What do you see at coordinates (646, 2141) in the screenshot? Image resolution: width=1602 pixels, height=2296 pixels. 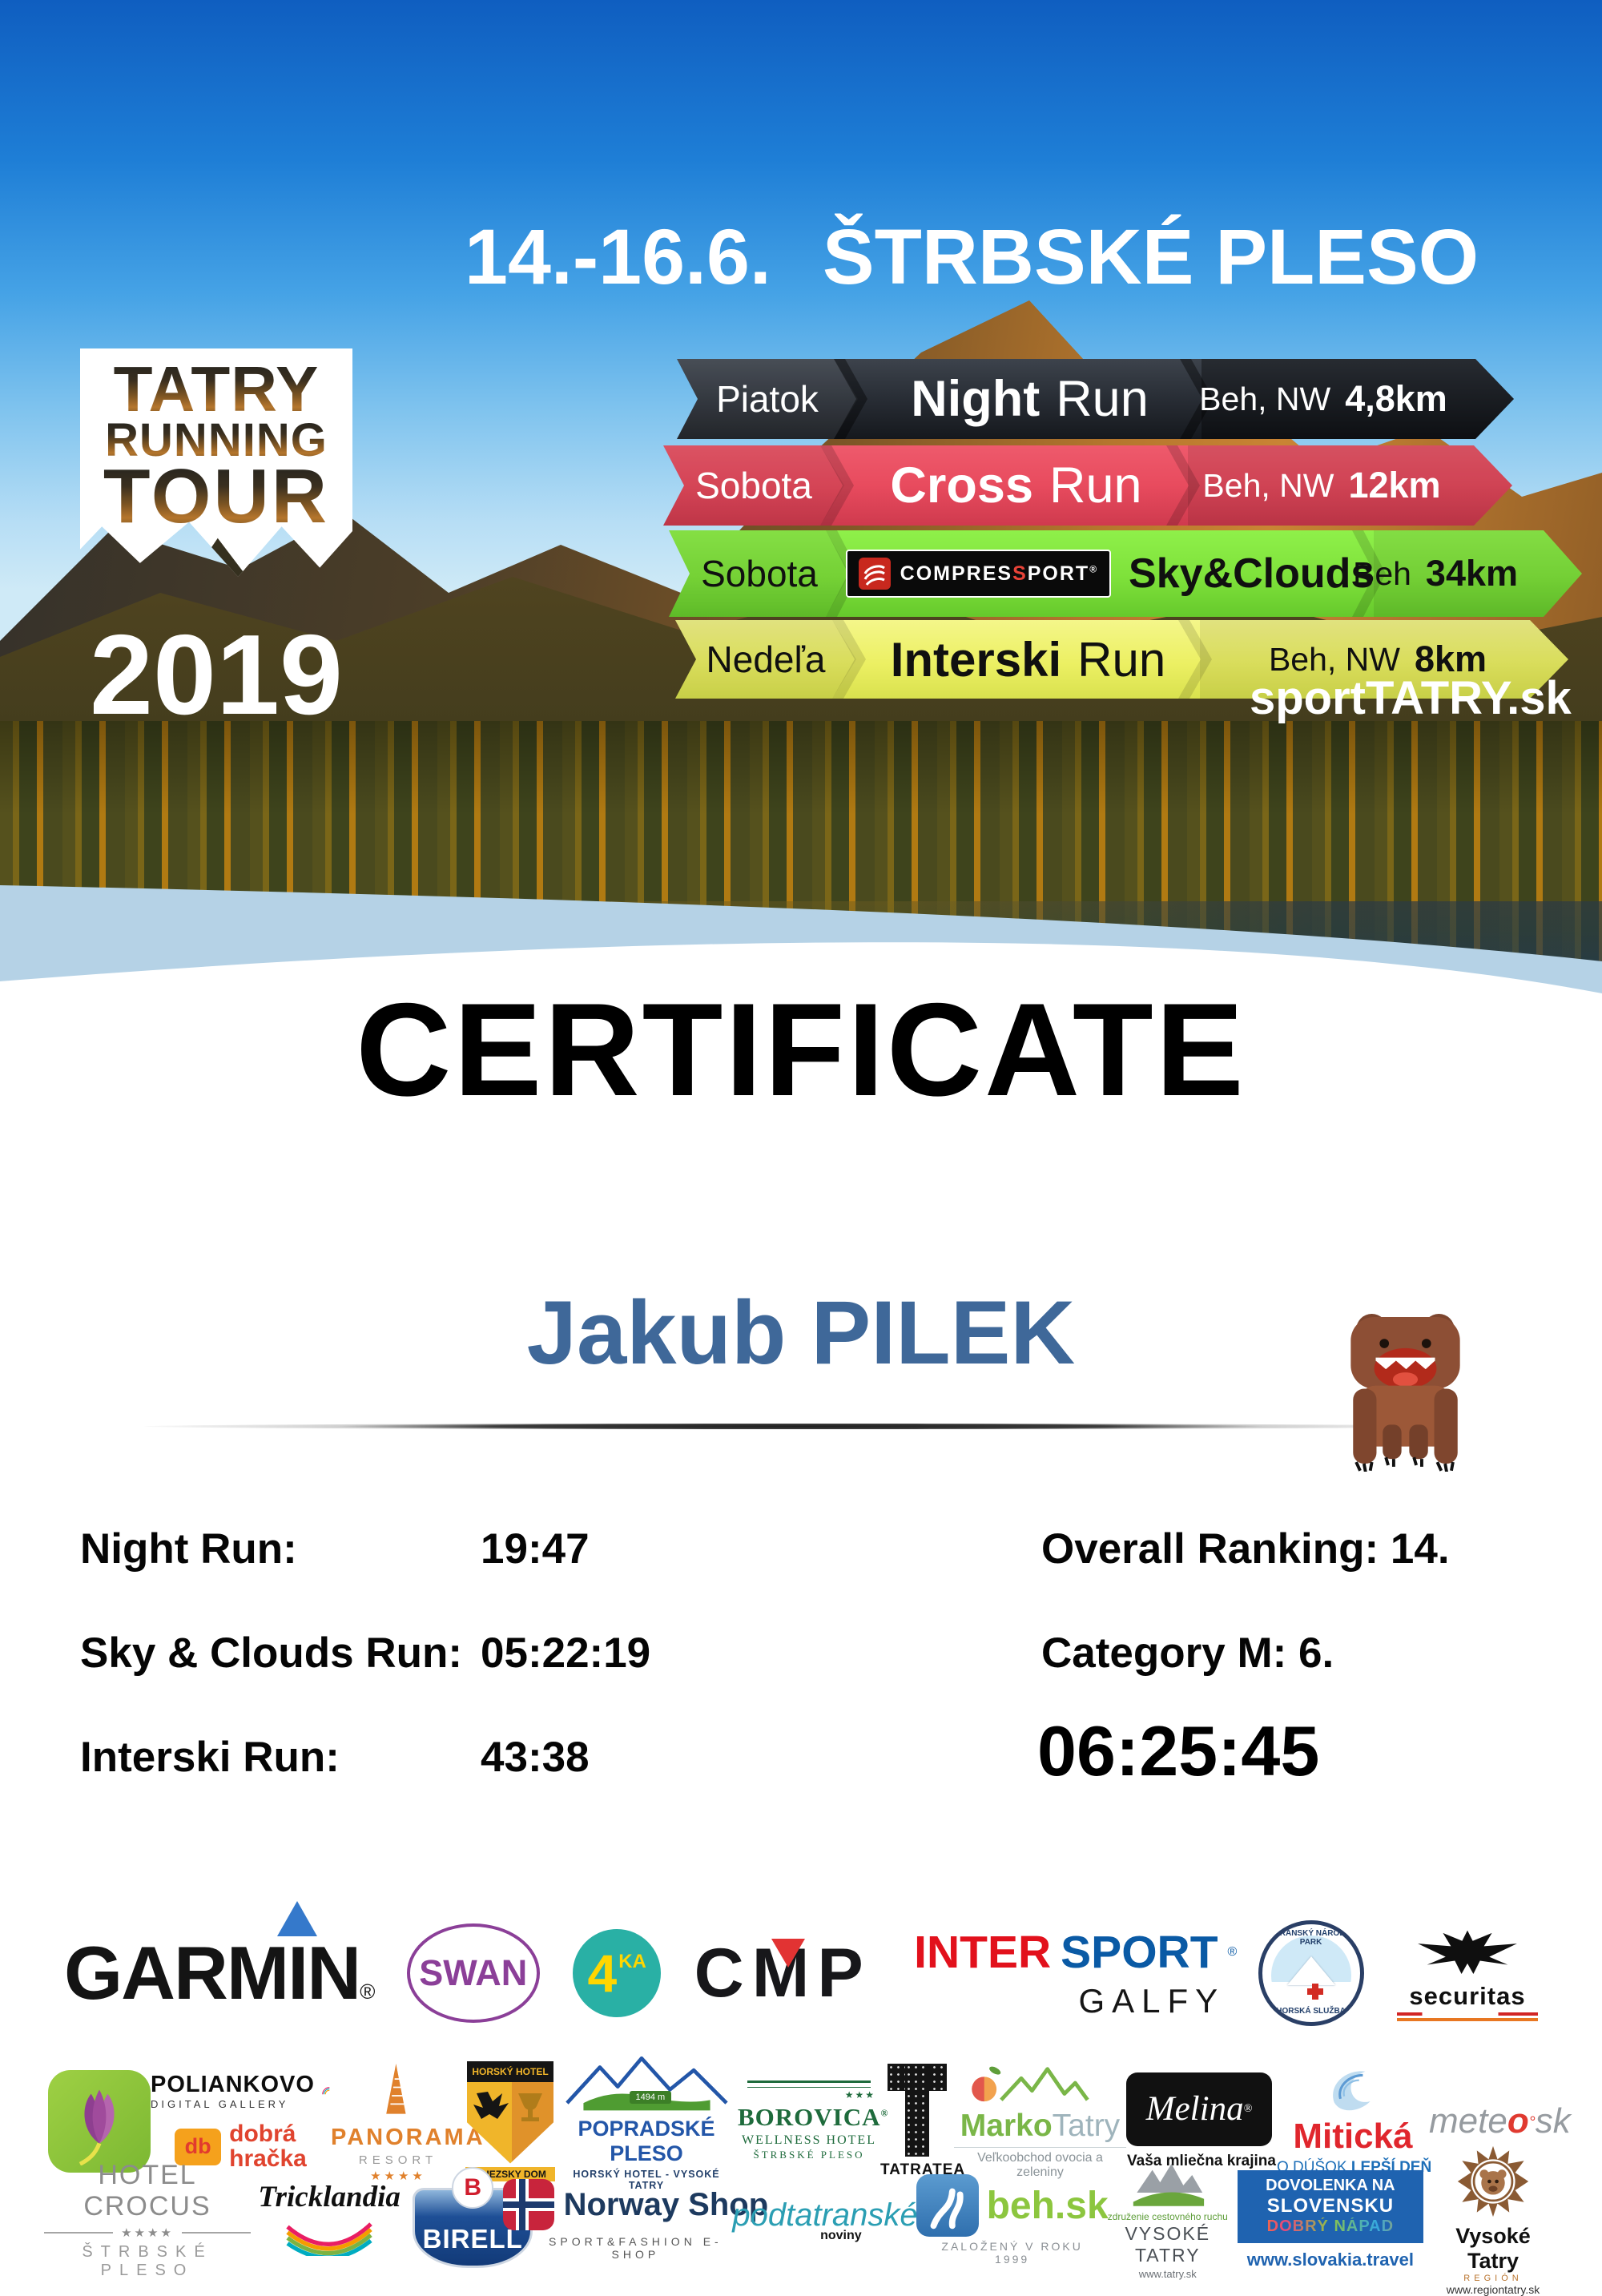 I see `popradske-wordmark: POPRADSKÉ PLESO` at bounding box center [646, 2141].